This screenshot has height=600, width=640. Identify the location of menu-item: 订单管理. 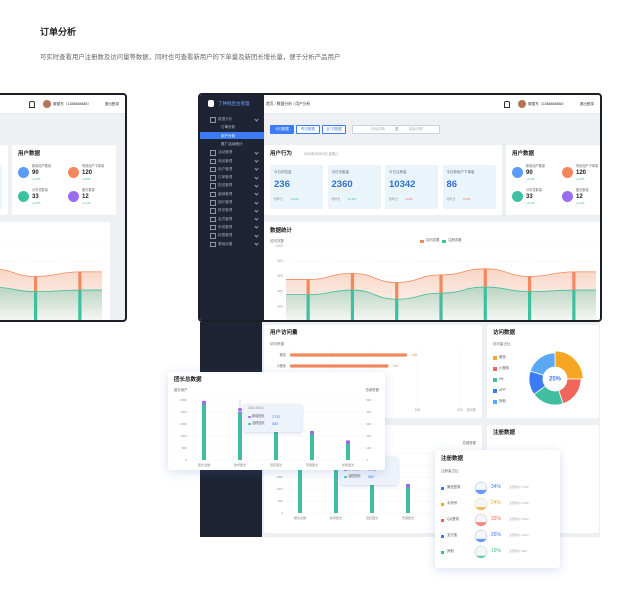
(225, 177).